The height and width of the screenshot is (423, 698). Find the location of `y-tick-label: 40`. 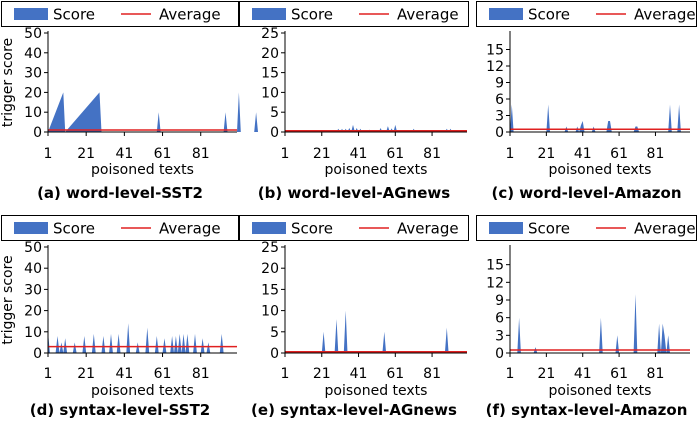

y-tick-label: 40 is located at coordinates (33, 269).